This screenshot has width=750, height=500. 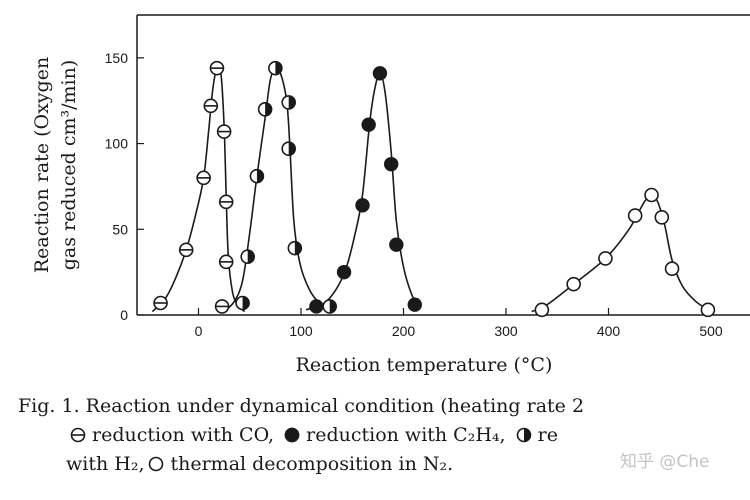 I want to click on x-tick-label: 100, so click(x=301, y=331).